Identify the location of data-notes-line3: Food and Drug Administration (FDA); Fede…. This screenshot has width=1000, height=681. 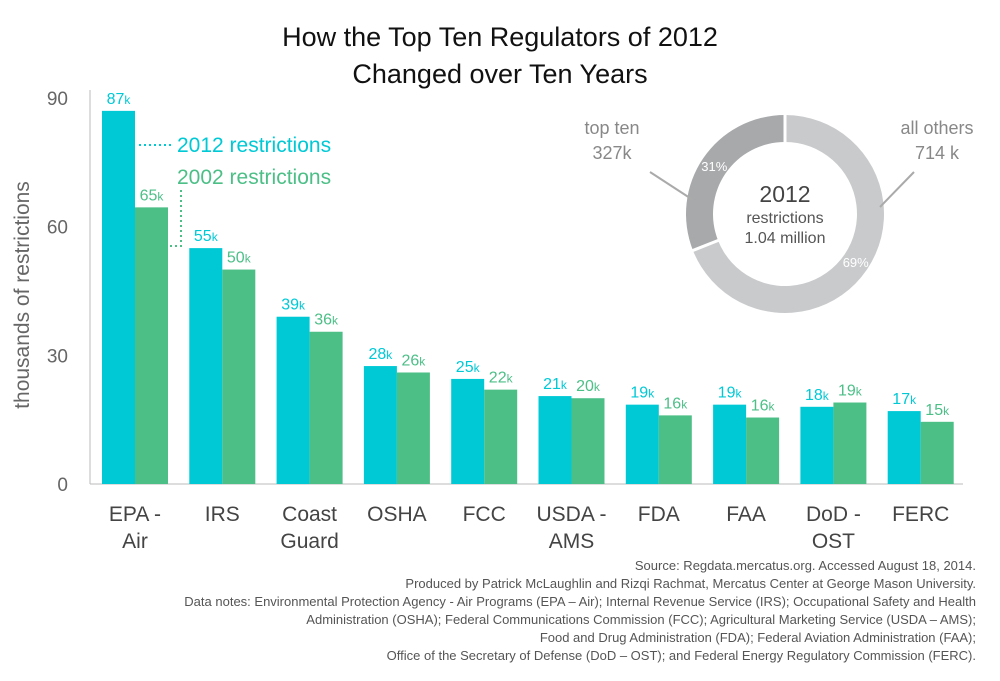
(757, 637).